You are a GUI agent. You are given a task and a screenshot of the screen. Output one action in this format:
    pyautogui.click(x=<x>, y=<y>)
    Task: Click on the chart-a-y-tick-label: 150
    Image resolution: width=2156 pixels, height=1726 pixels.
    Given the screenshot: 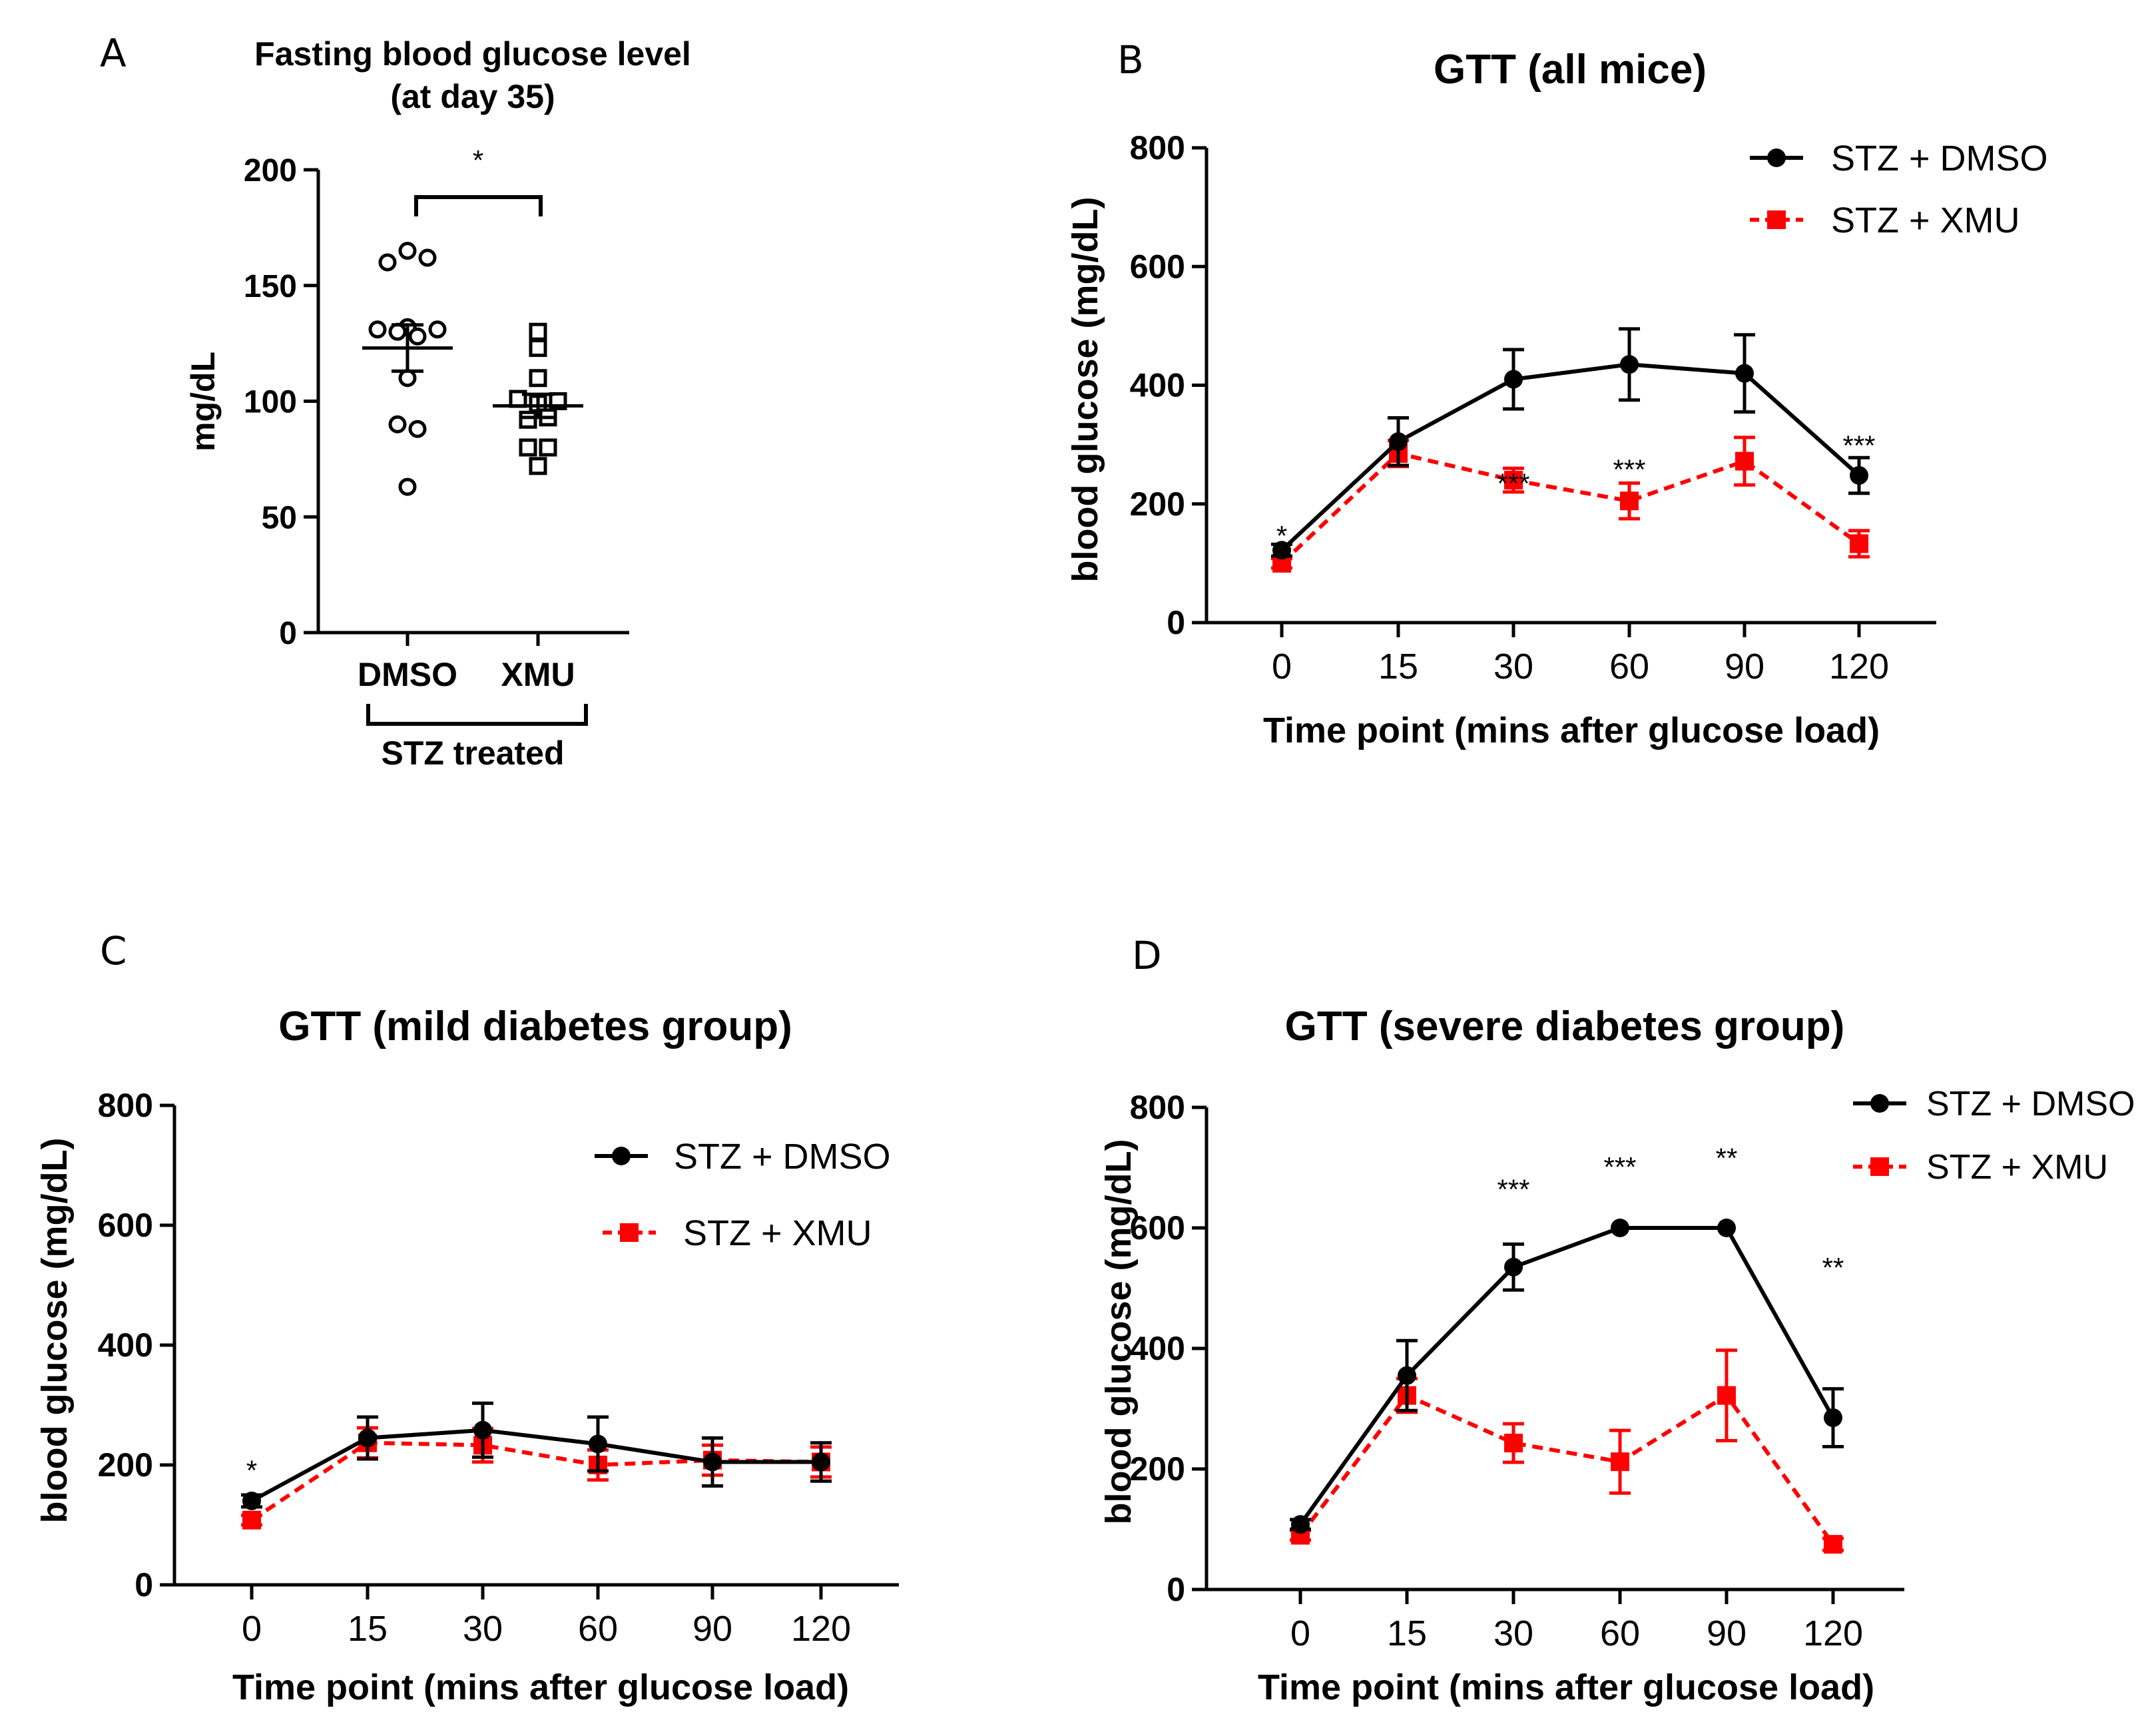 What is the action you would take?
    pyautogui.click(x=270, y=286)
    